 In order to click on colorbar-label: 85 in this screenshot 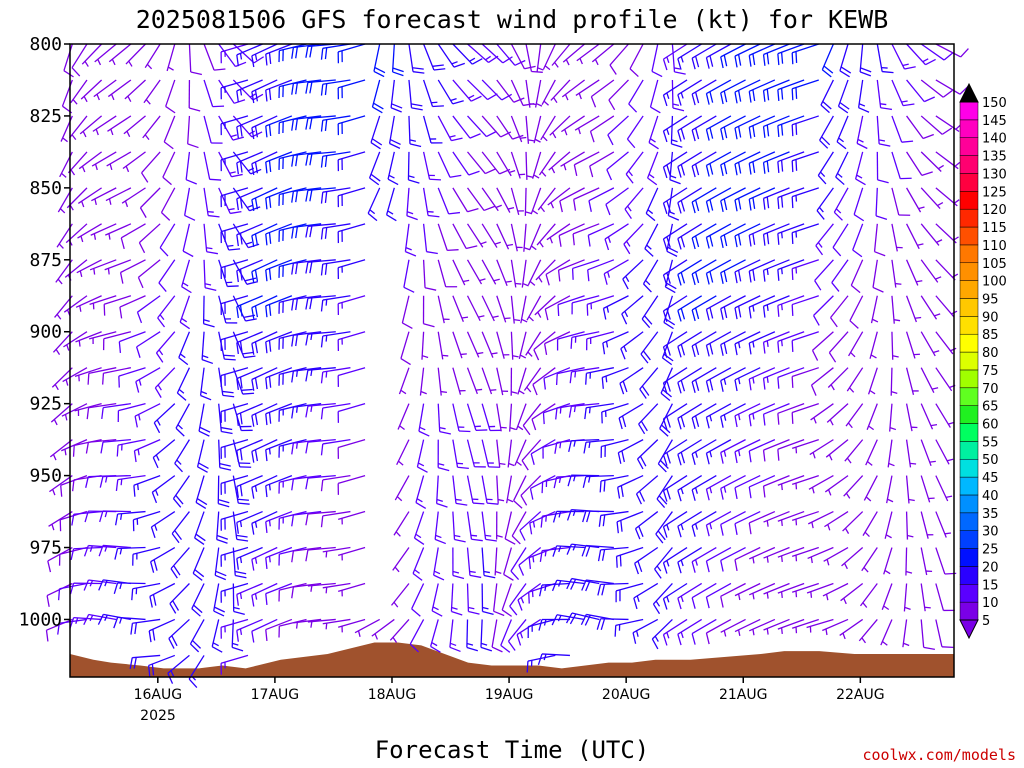, I will do `click(990, 335)`.